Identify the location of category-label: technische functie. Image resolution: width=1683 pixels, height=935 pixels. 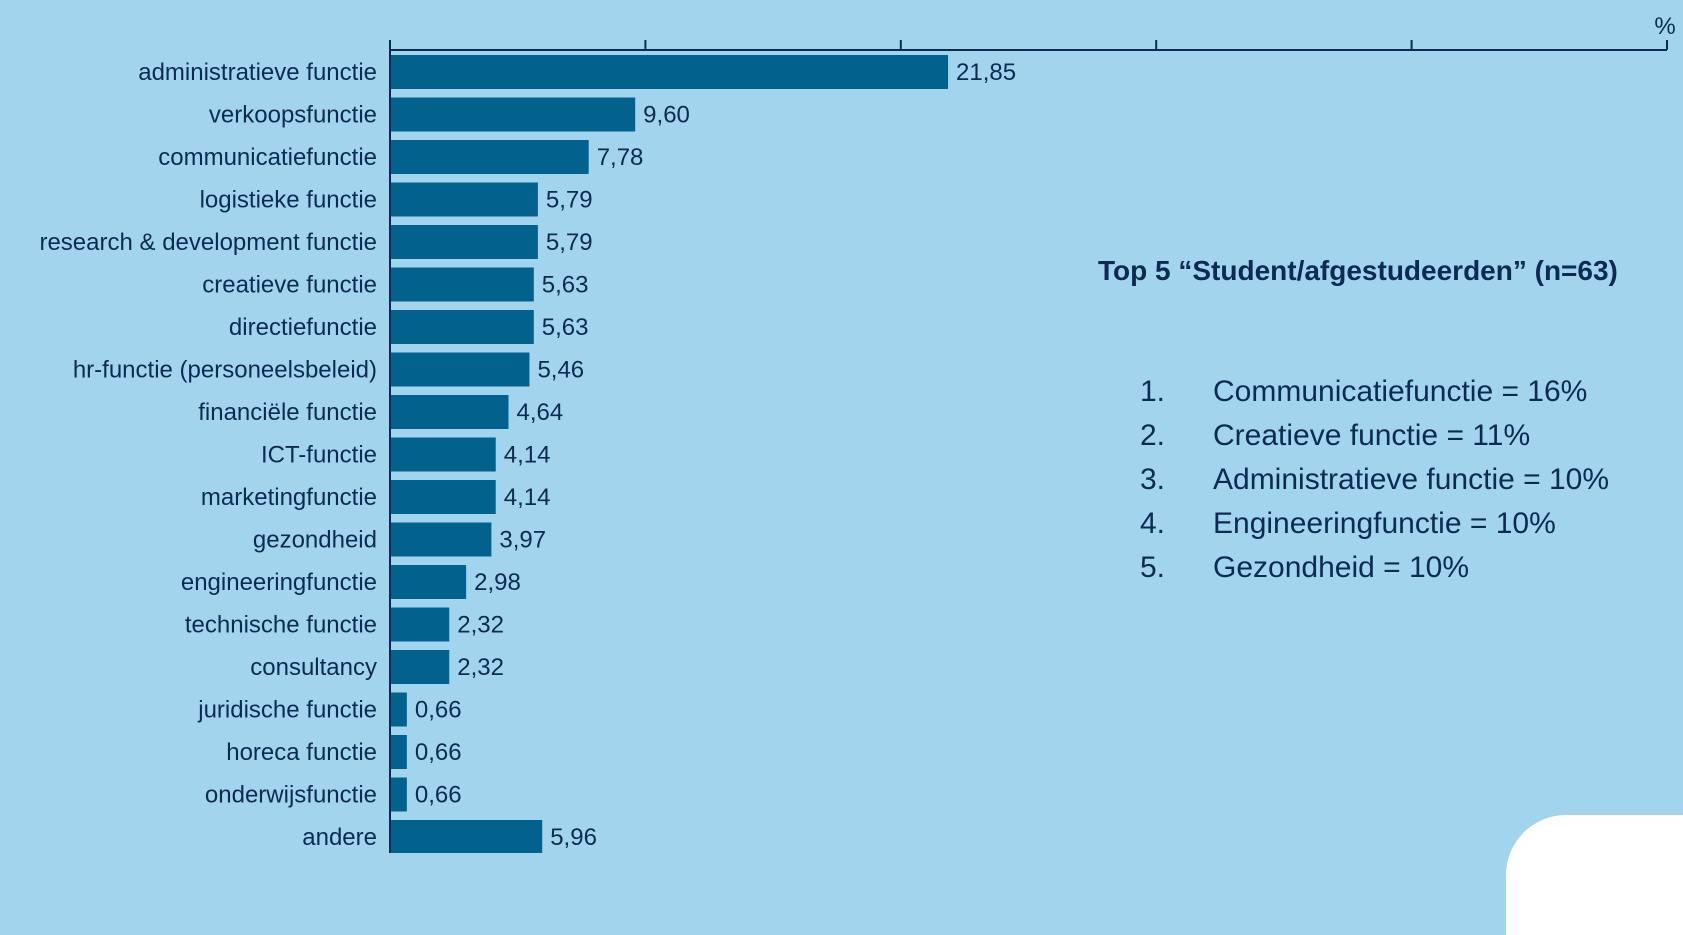
(281, 625).